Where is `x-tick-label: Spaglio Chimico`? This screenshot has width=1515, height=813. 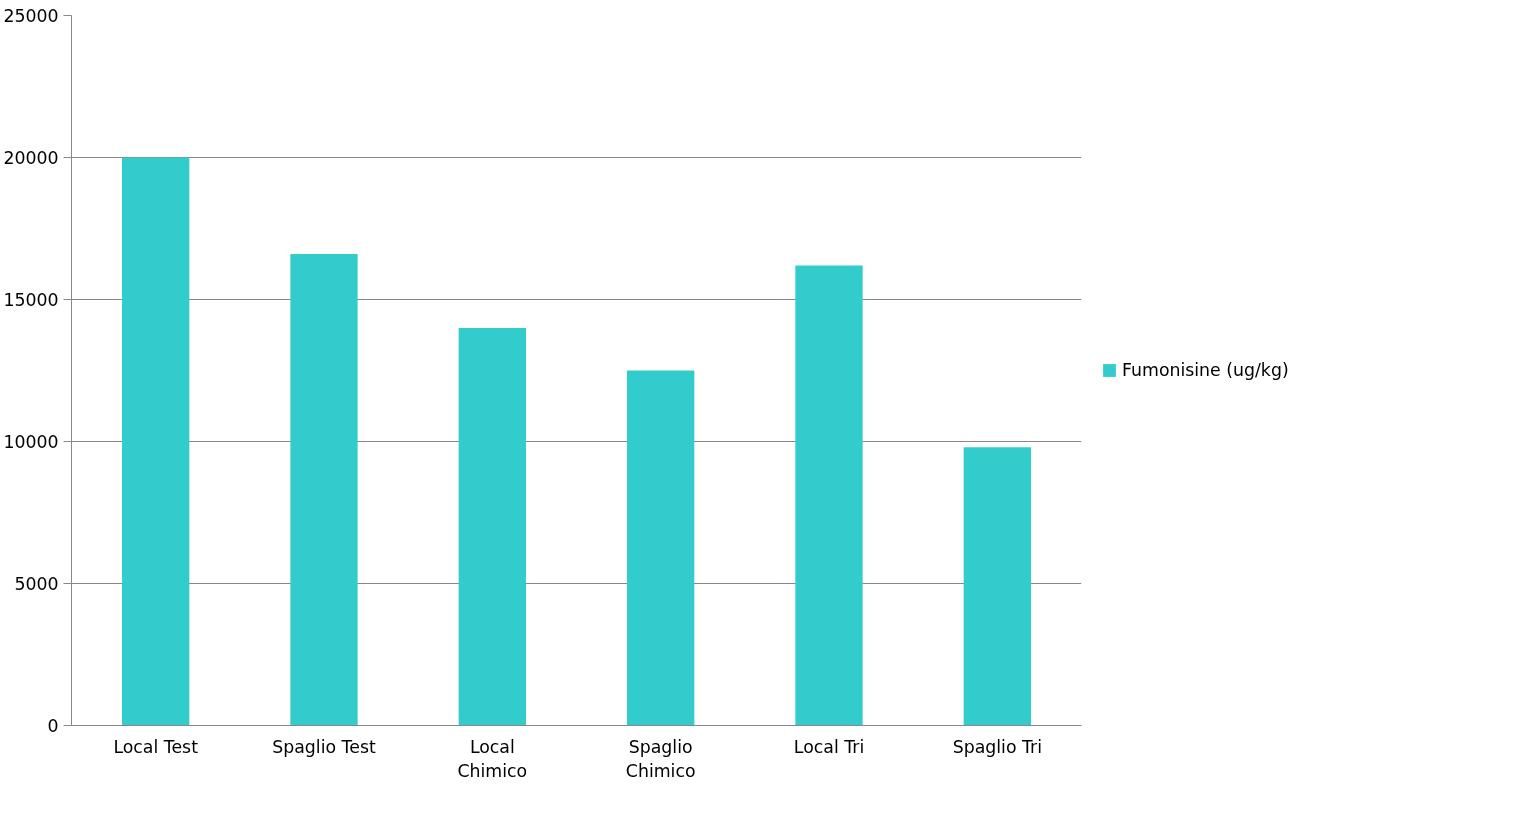 x-tick-label: Spaglio Chimico is located at coordinates (660, 758).